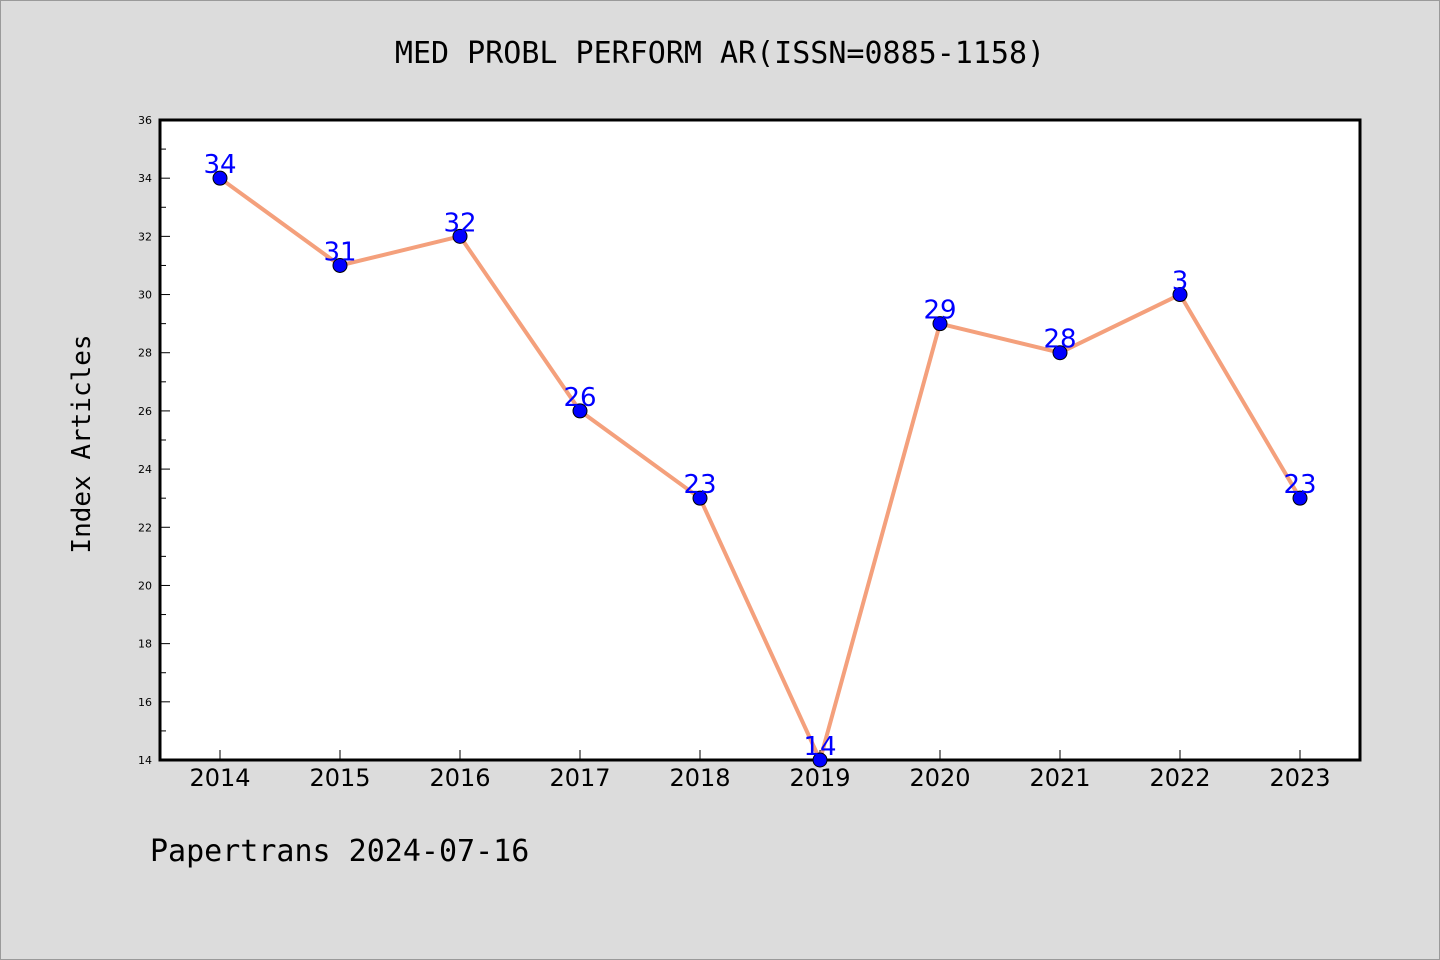 The height and width of the screenshot is (960, 1440). I want to click on x-tick-label: 2015, so click(339, 778).